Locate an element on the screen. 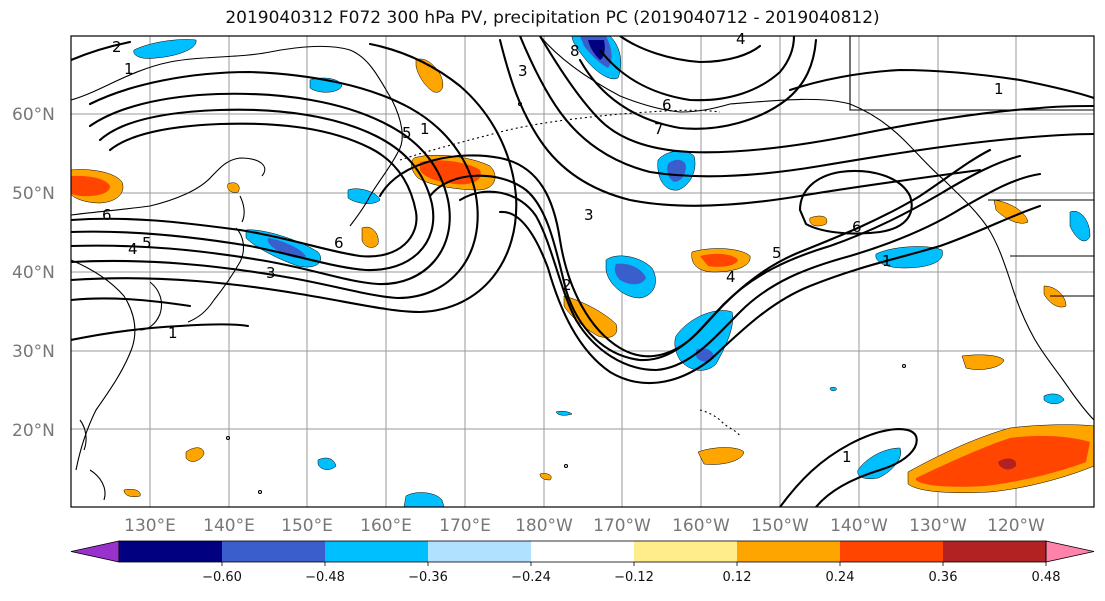 The width and height of the screenshot is (1105, 601). colorbar-tick-label: −0.24 is located at coordinates (531, 577).